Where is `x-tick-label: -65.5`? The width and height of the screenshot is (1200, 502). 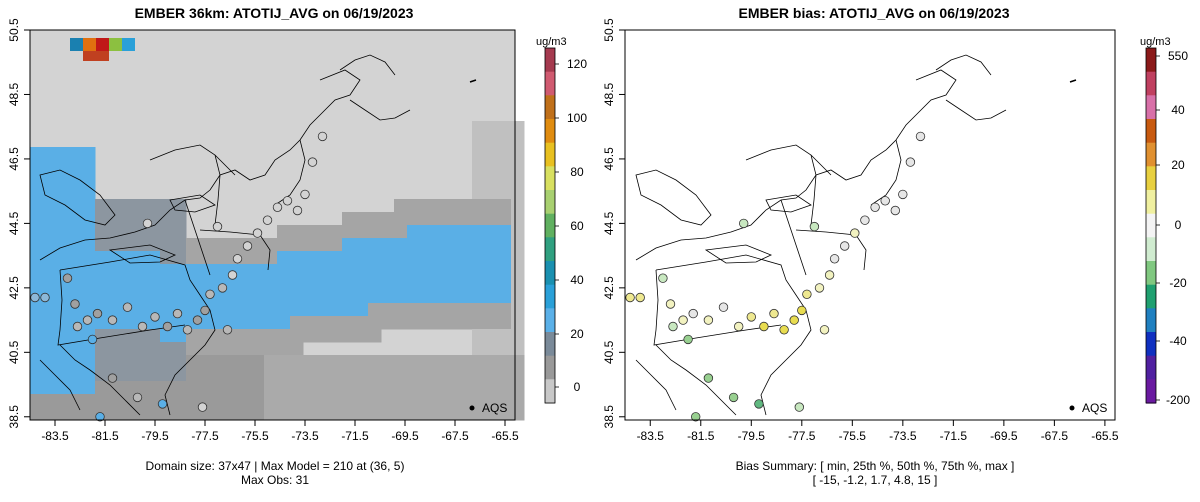 x-tick-label: -65.5 is located at coordinates (1105, 436).